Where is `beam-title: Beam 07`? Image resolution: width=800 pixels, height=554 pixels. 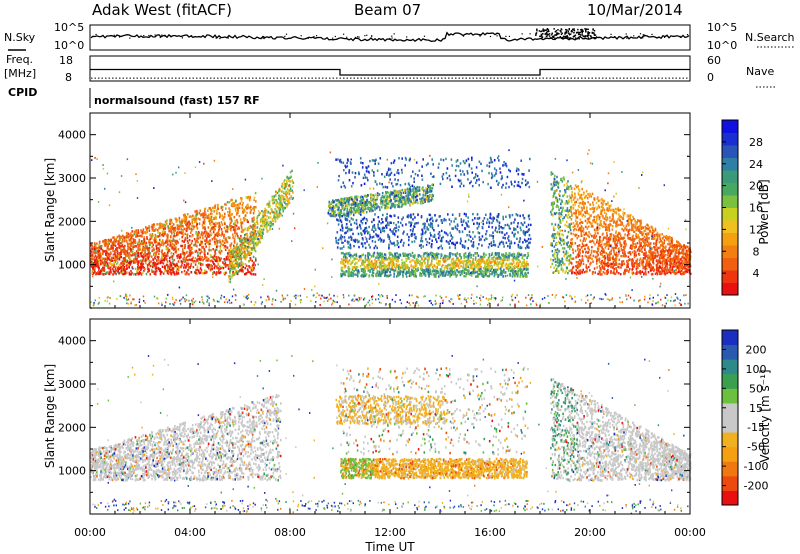 beam-title: Beam 07 is located at coordinates (387, 10).